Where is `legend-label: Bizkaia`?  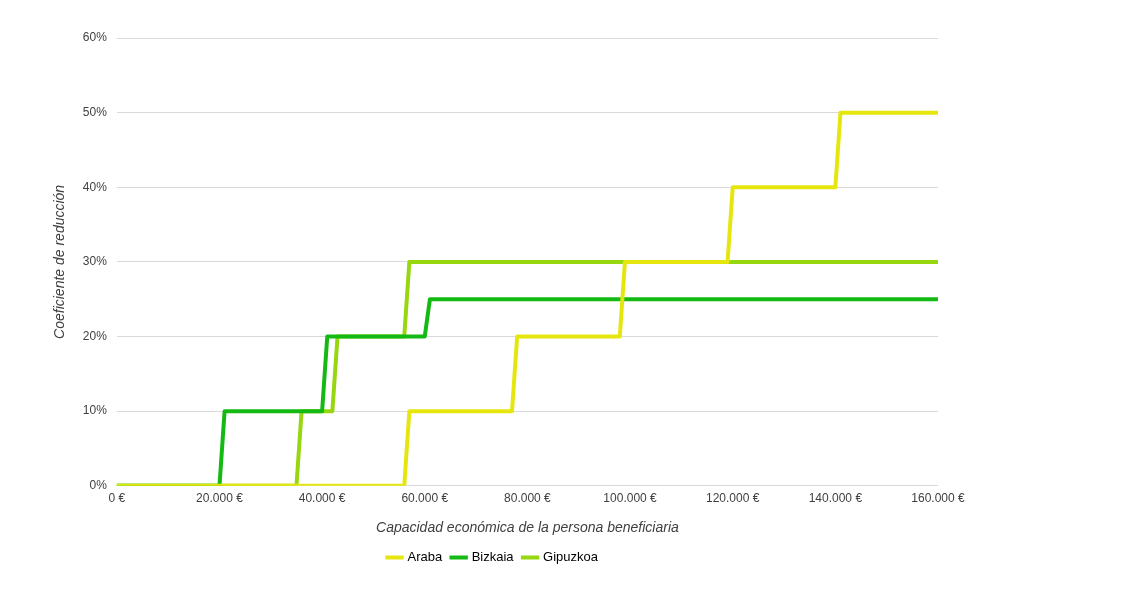 legend-label: Bizkaia is located at coordinates (493, 557).